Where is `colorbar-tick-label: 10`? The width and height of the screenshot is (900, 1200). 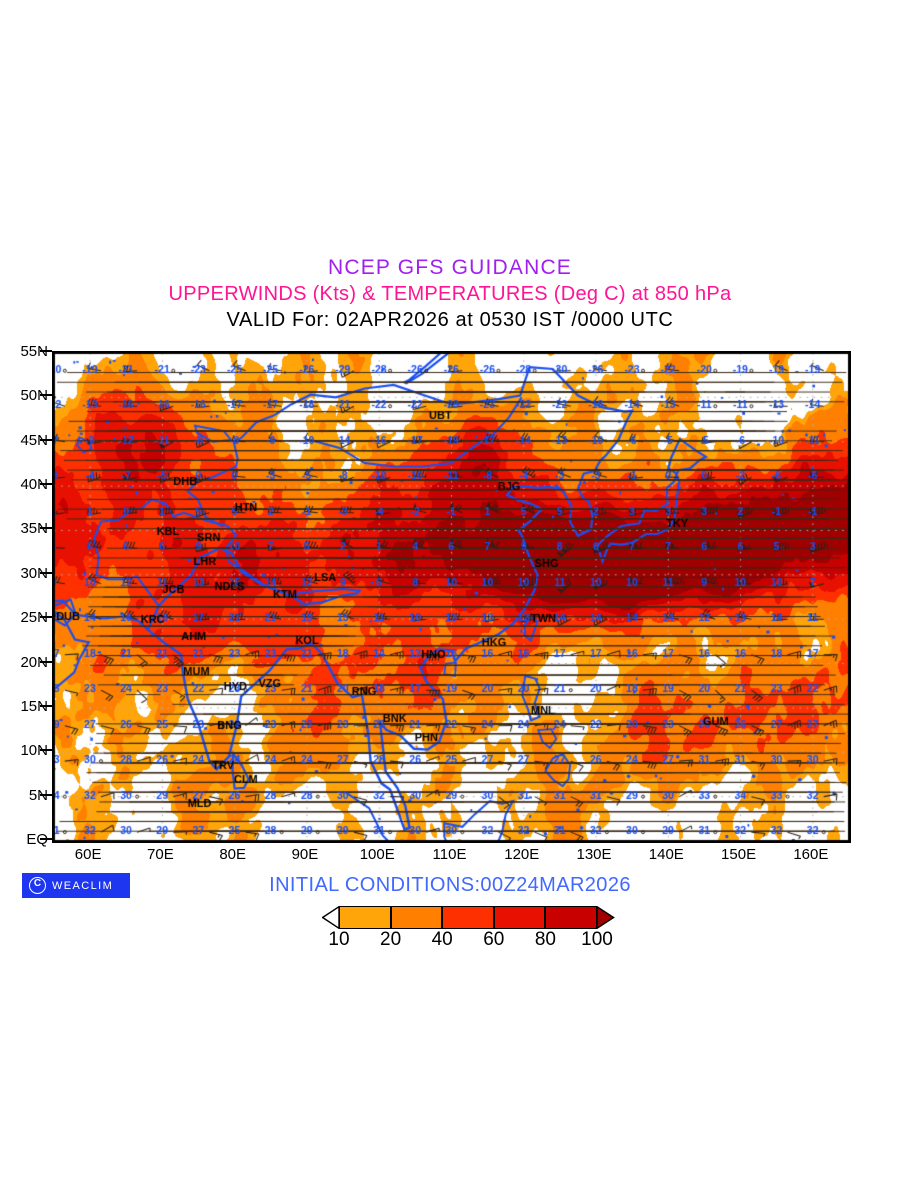
colorbar-tick-label: 10 is located at coordinates (339, 939).